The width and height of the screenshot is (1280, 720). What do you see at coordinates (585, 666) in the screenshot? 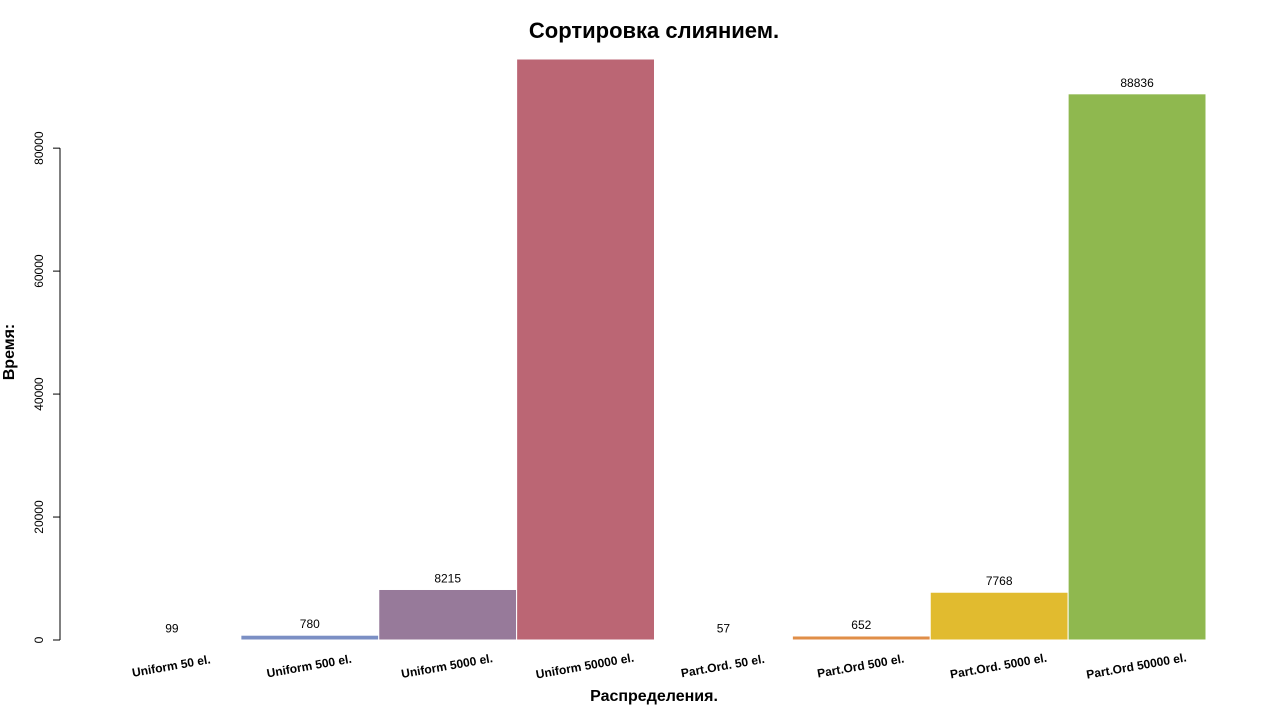
I see `category-label: Uniform 50000 el.` at bounding box center [585, 666].